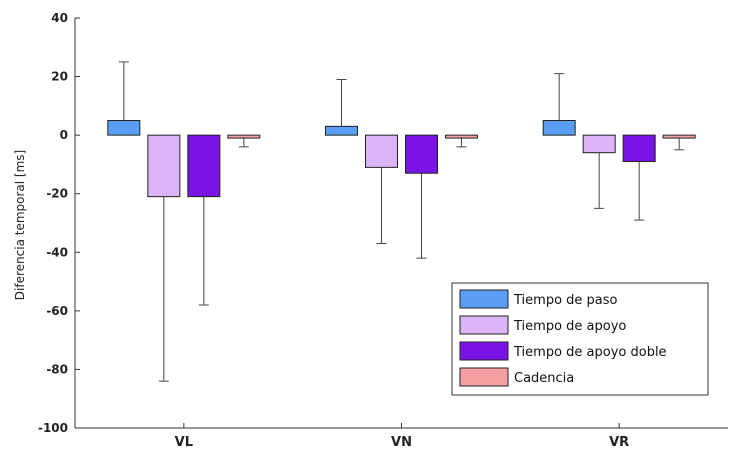  What do you see at coordinates (401, 442) in the screenshot?
I see `x-tick-label: VN` at bounding box center [401, 442].